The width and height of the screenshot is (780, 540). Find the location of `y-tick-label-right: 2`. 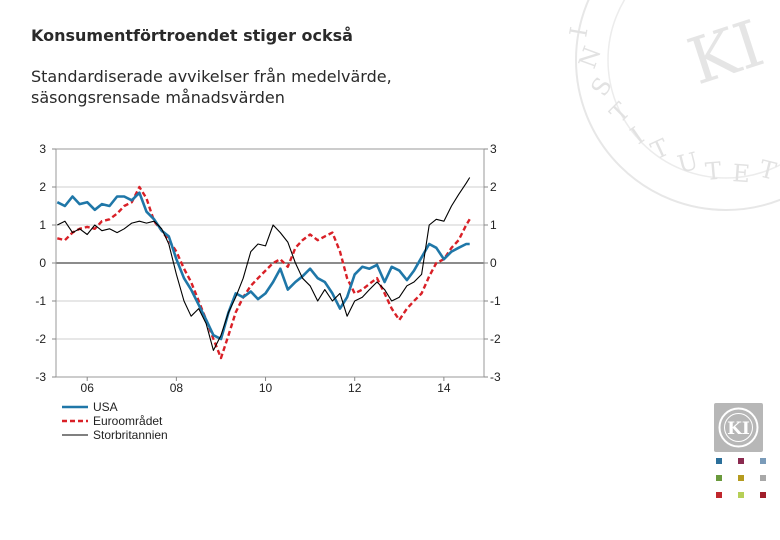

y-tick-label-right: 2 is located at coordinates (493, 187).